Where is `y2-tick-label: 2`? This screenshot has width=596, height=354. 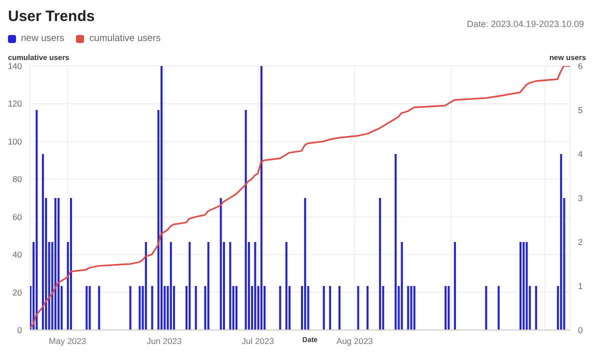 y2-tick-label: 2 is located at coordinates (580, 242).